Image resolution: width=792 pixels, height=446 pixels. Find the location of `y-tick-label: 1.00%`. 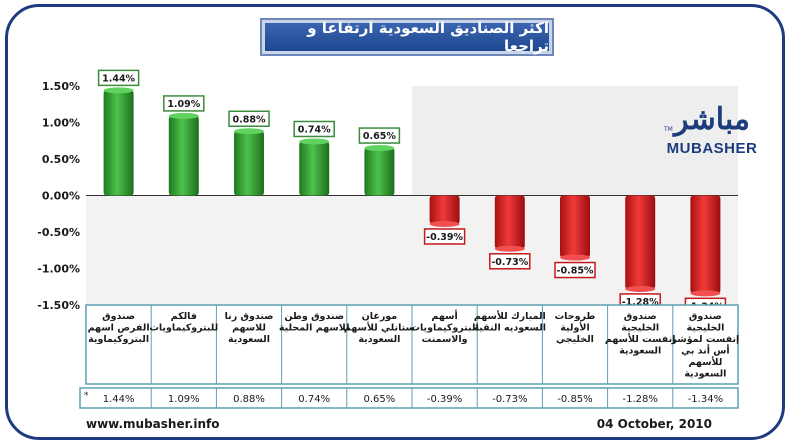

y-tick-label: 1.00% is located at coordinates (61, 123).